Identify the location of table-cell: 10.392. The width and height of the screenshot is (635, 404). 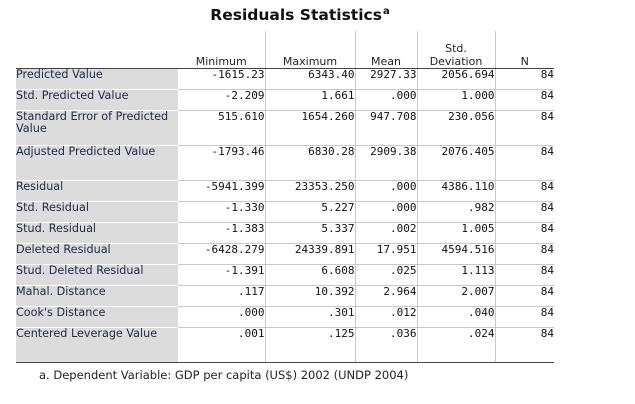
(309, 295).